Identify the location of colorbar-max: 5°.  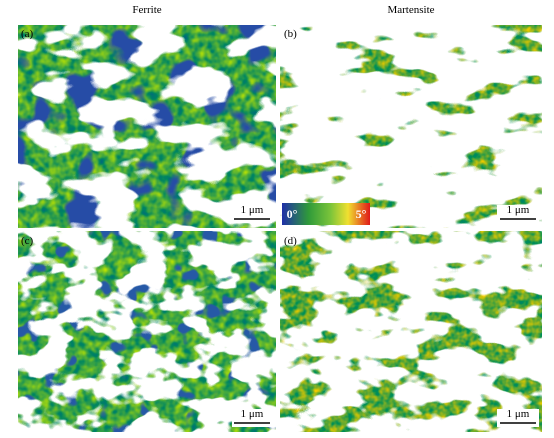
(361, 214).